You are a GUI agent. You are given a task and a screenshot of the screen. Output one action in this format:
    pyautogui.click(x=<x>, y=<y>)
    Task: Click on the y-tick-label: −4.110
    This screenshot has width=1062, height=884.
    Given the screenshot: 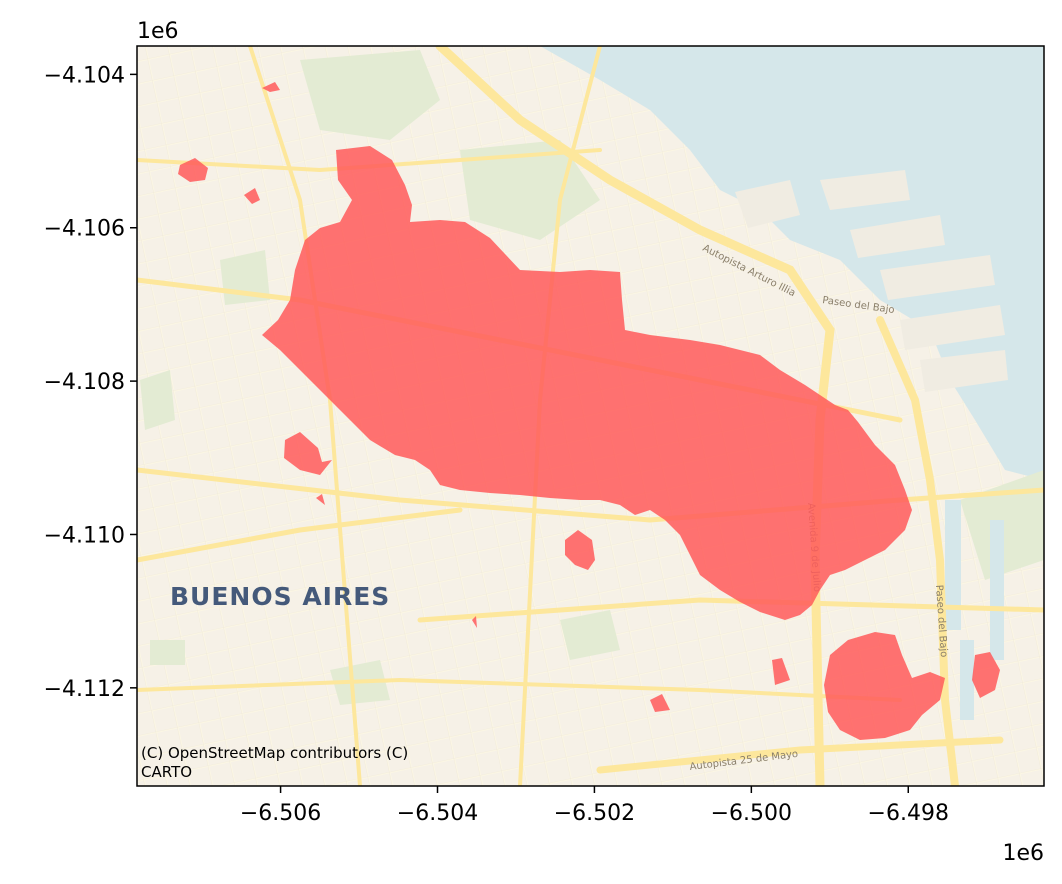 What is the action you would take?
    pyautogui.click(x=84, y=535)
    